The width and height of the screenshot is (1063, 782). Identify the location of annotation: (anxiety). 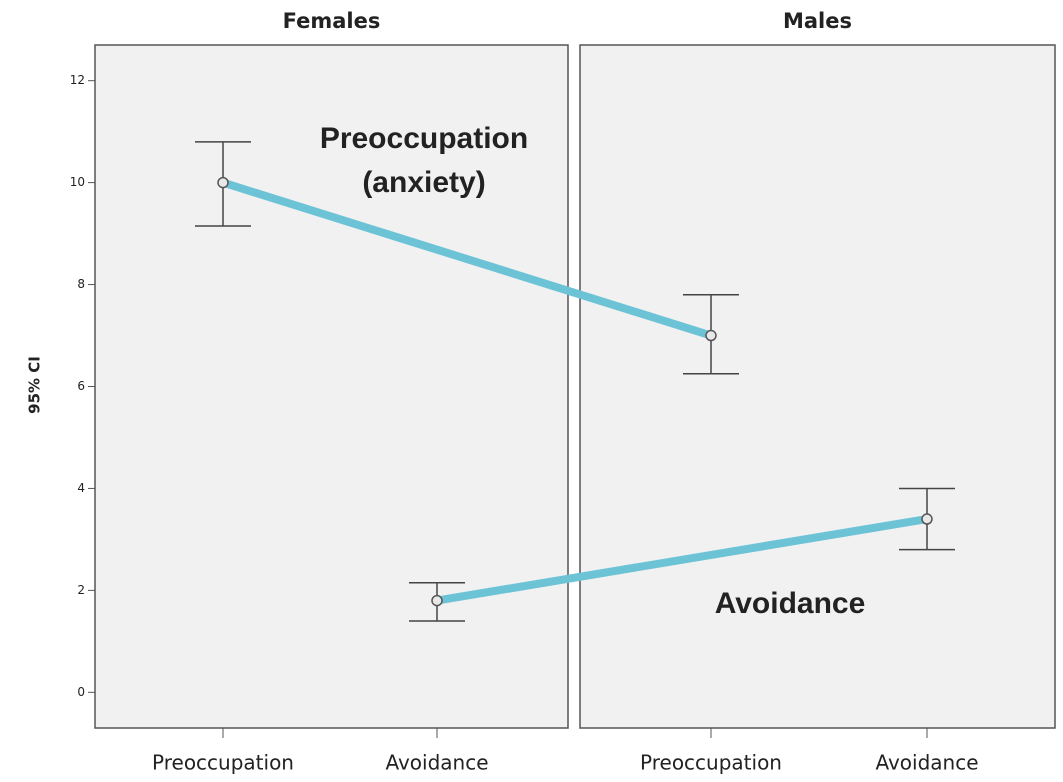
(423, 182).